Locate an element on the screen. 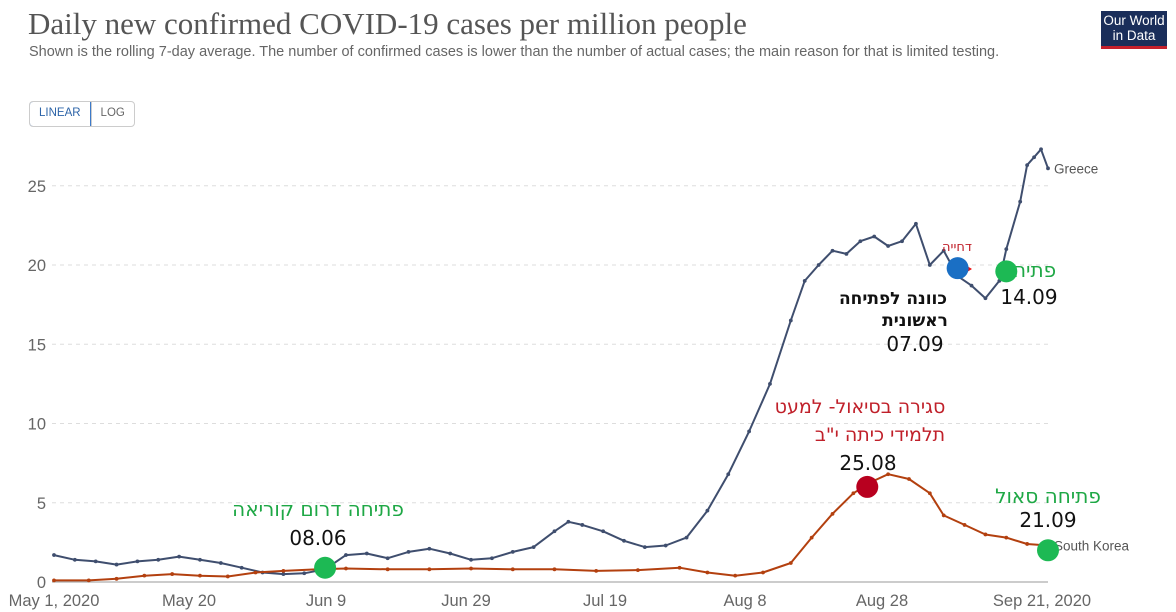  owid-logo: Our World in Data is located at coordinates (1134, 30).